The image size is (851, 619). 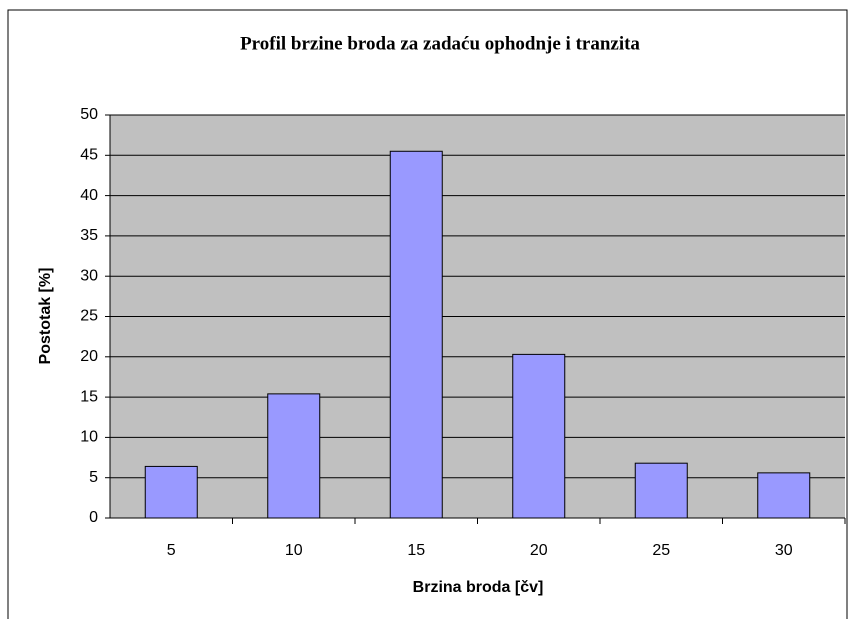 What do you see at coordinates (89, 195) in the screenshot?
I see `y-tick-label: 40` at bounding box center [89, 195].